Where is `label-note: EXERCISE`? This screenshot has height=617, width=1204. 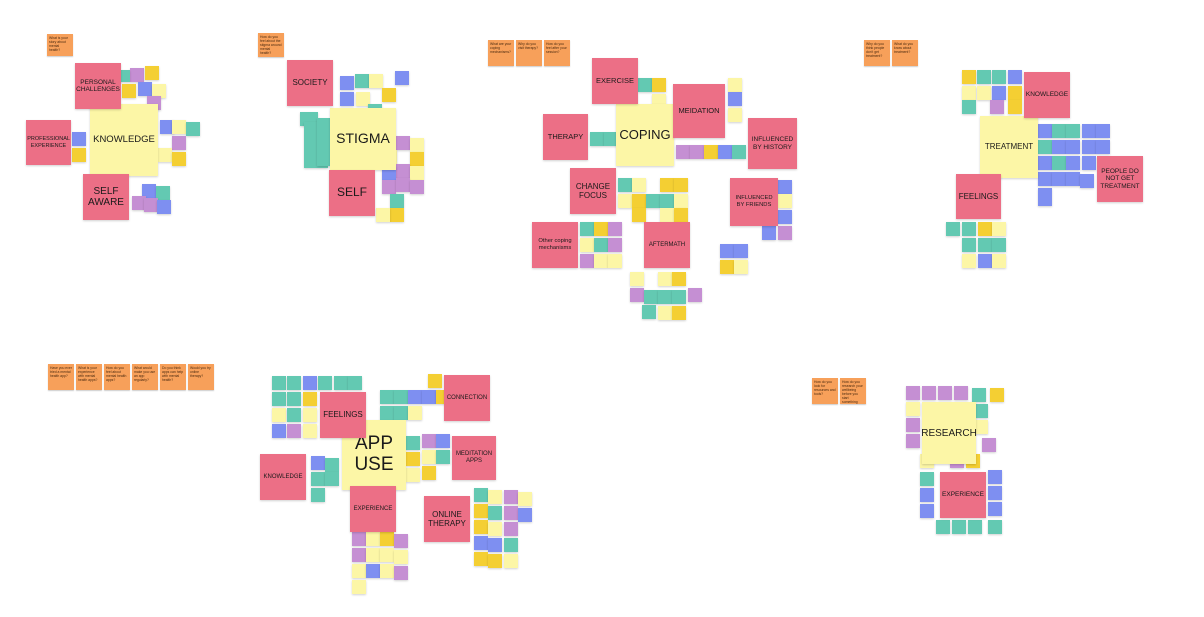
label-note: EXERCISE is located at coordinates (615, 81).